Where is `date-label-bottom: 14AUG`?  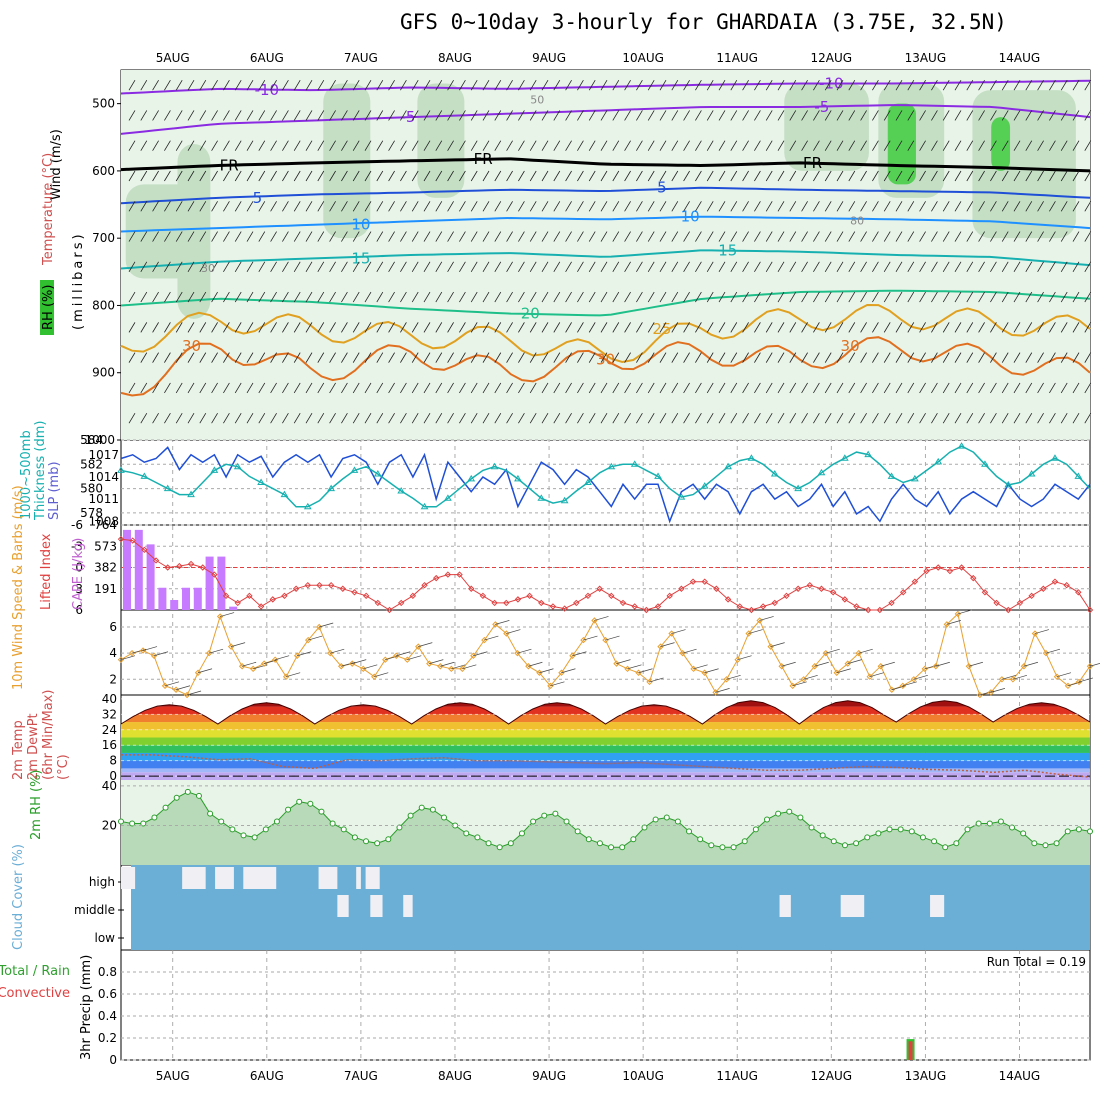
date-label-bottom: 14AUG is located at coordinates (1020, 1076).